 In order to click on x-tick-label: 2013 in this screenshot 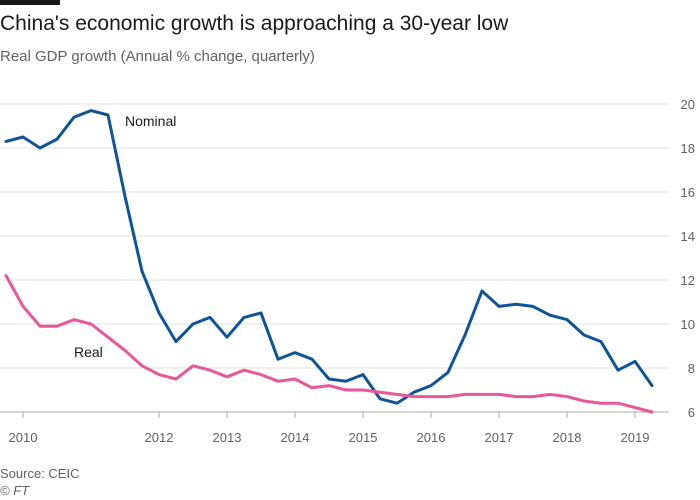, I will do `click(227, 437)`.